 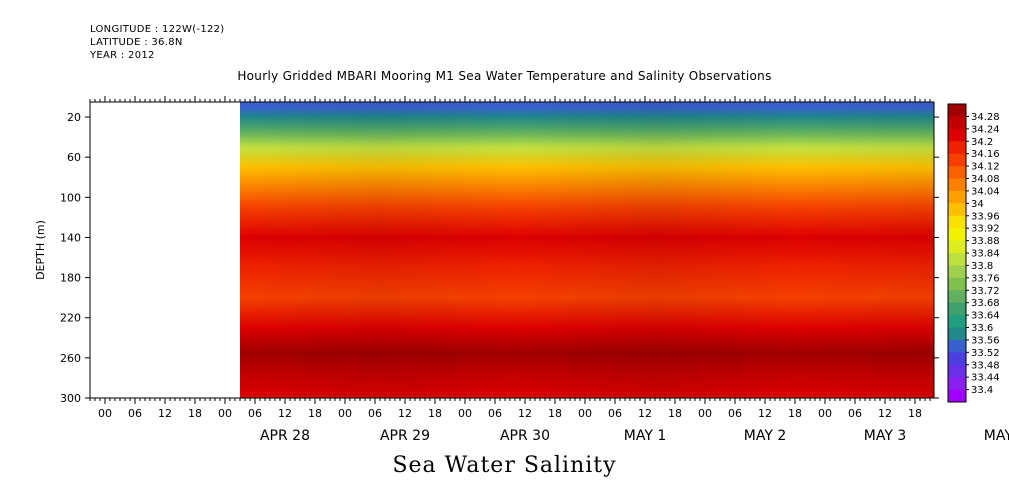 I want to click on y-tick-label: 180, so click(x=70, y=278).